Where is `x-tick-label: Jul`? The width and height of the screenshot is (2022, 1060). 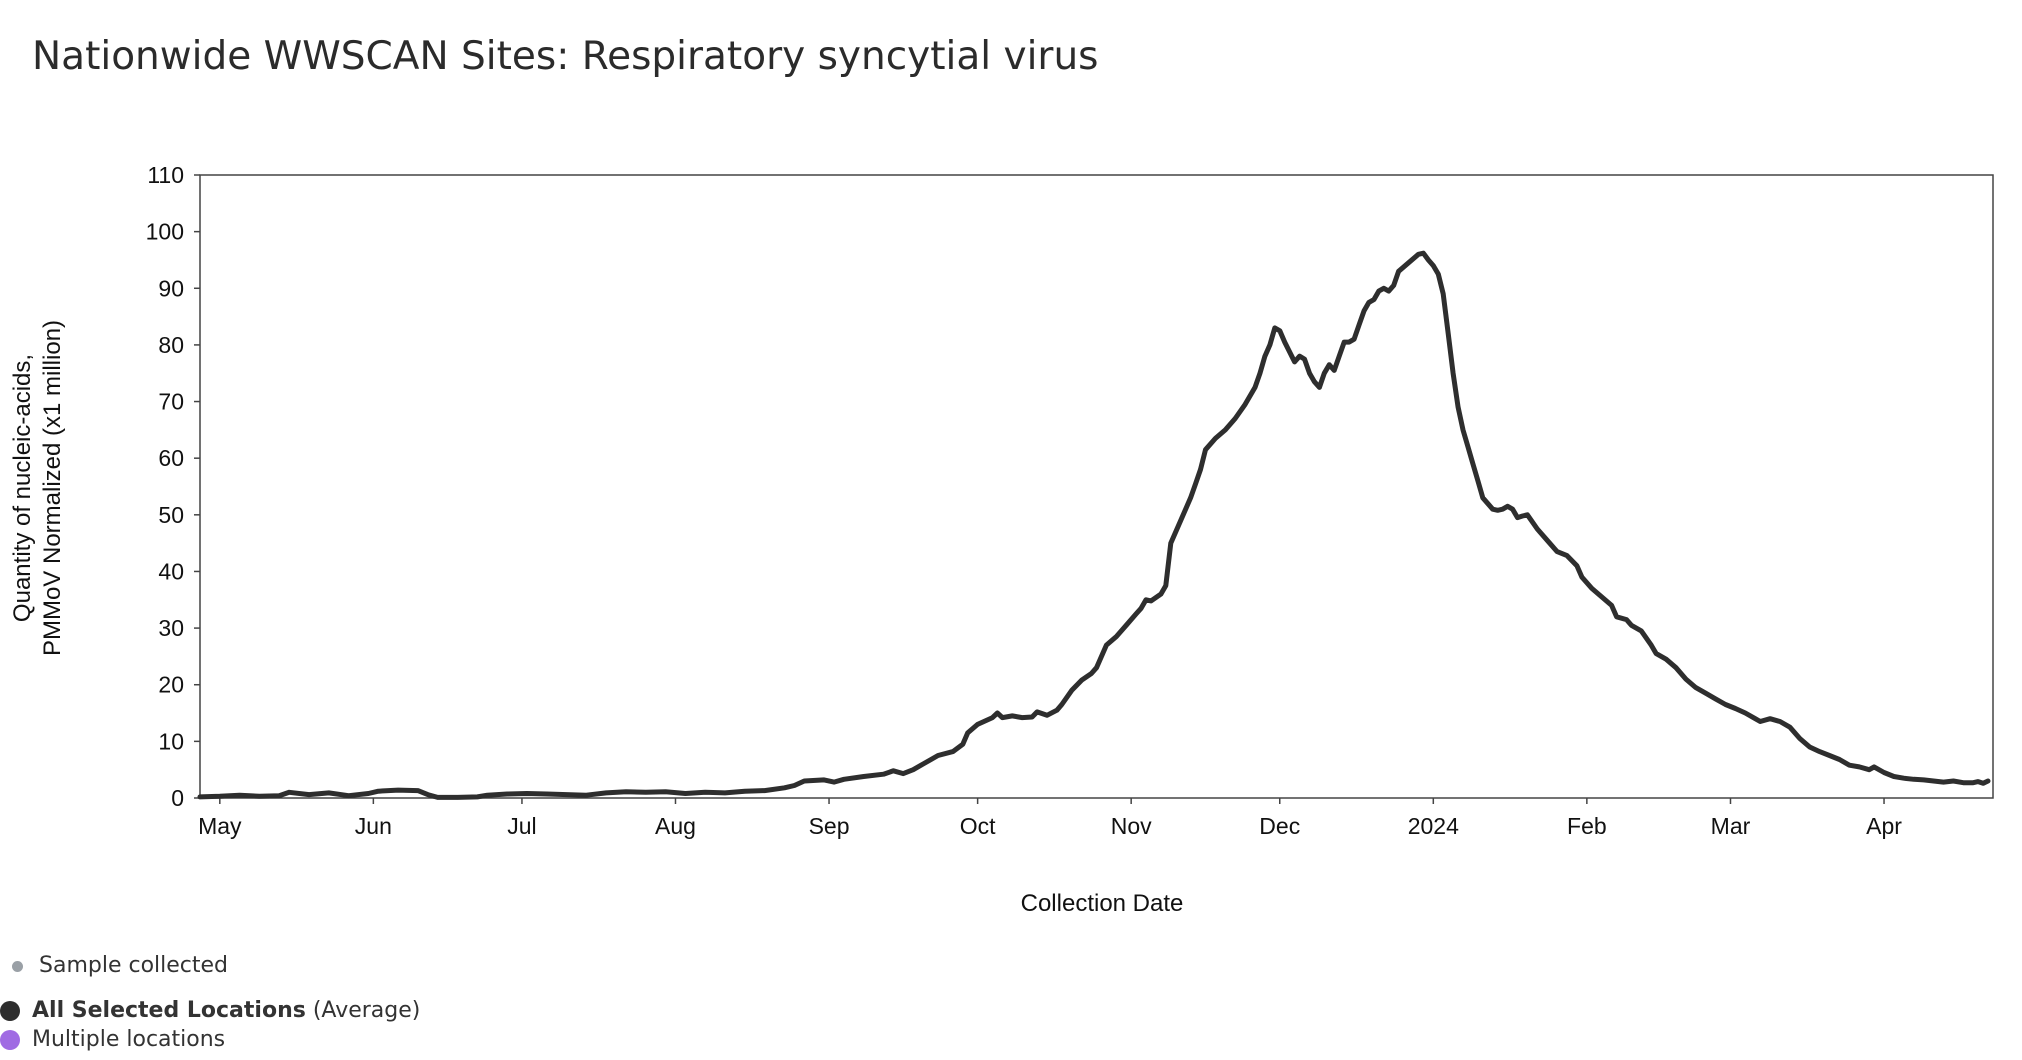 x-tick-label: Jul is located at coordinates (521, 826).